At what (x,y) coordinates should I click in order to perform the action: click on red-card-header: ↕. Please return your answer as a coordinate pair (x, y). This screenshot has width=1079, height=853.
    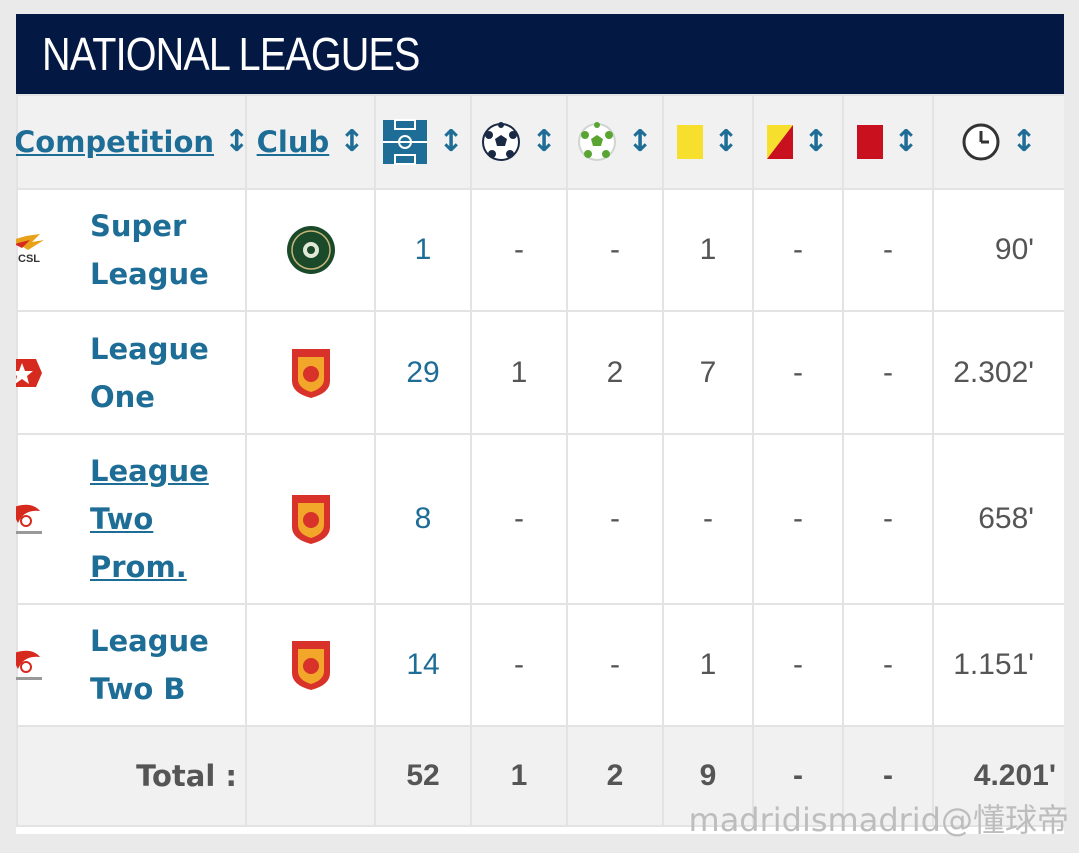
    Looking at the image, I should click on (888, 142).